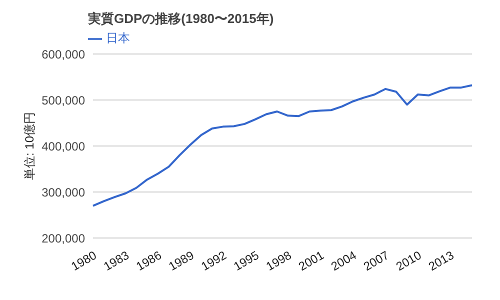  Describe the element at coordinates (279, 261) in the screenshot. I see `x-tick-label: 1998` at that location.